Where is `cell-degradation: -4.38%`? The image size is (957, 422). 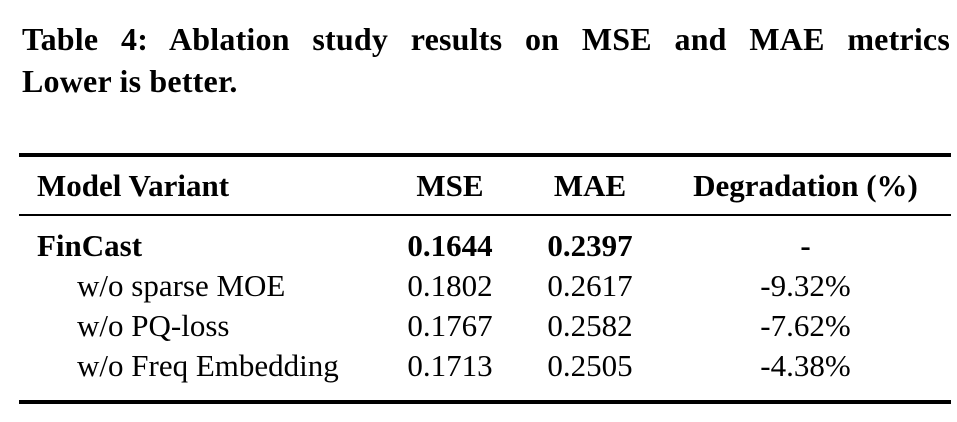 cell-degradation: -4.38% is located at coordinates (805, 365).